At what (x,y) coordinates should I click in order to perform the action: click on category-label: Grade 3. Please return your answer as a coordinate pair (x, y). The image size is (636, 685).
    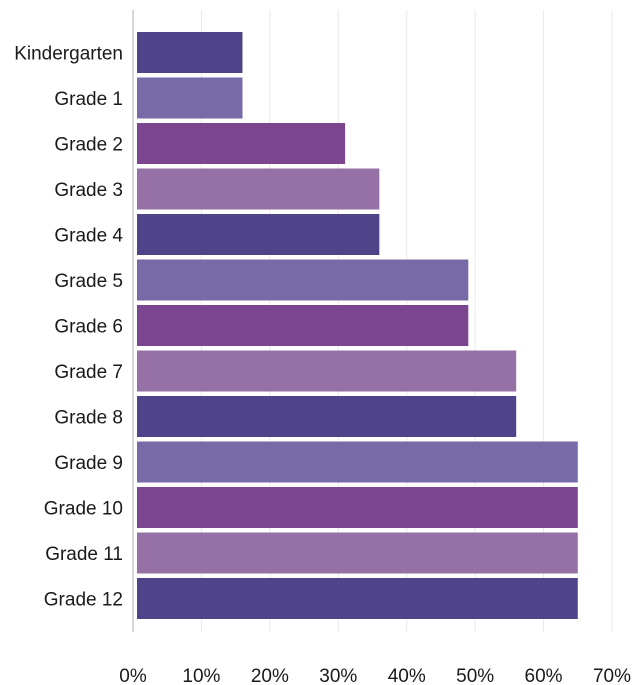
    Looking at the image, I should click on (88, 190).